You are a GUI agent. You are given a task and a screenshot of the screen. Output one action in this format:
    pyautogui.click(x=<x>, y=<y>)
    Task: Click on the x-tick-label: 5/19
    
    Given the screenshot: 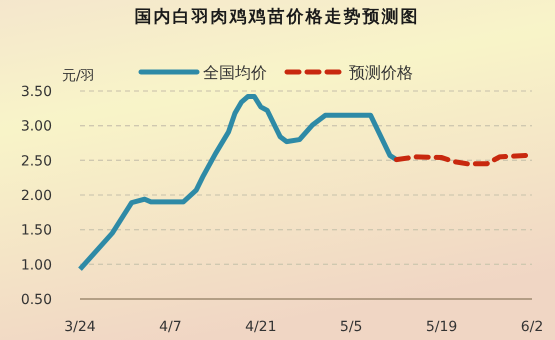 What is the action you would take?
    pyautogui.click(x=442, y=327)
    